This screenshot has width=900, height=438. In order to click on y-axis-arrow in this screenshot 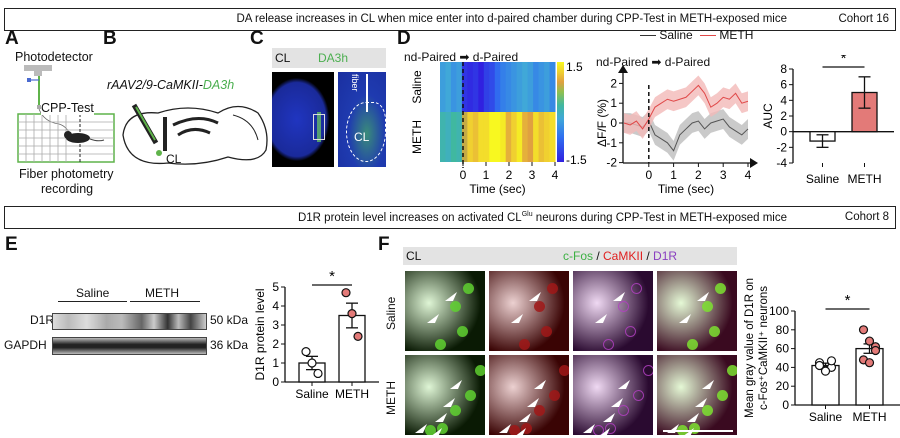, I will do `click(623, 69)`.